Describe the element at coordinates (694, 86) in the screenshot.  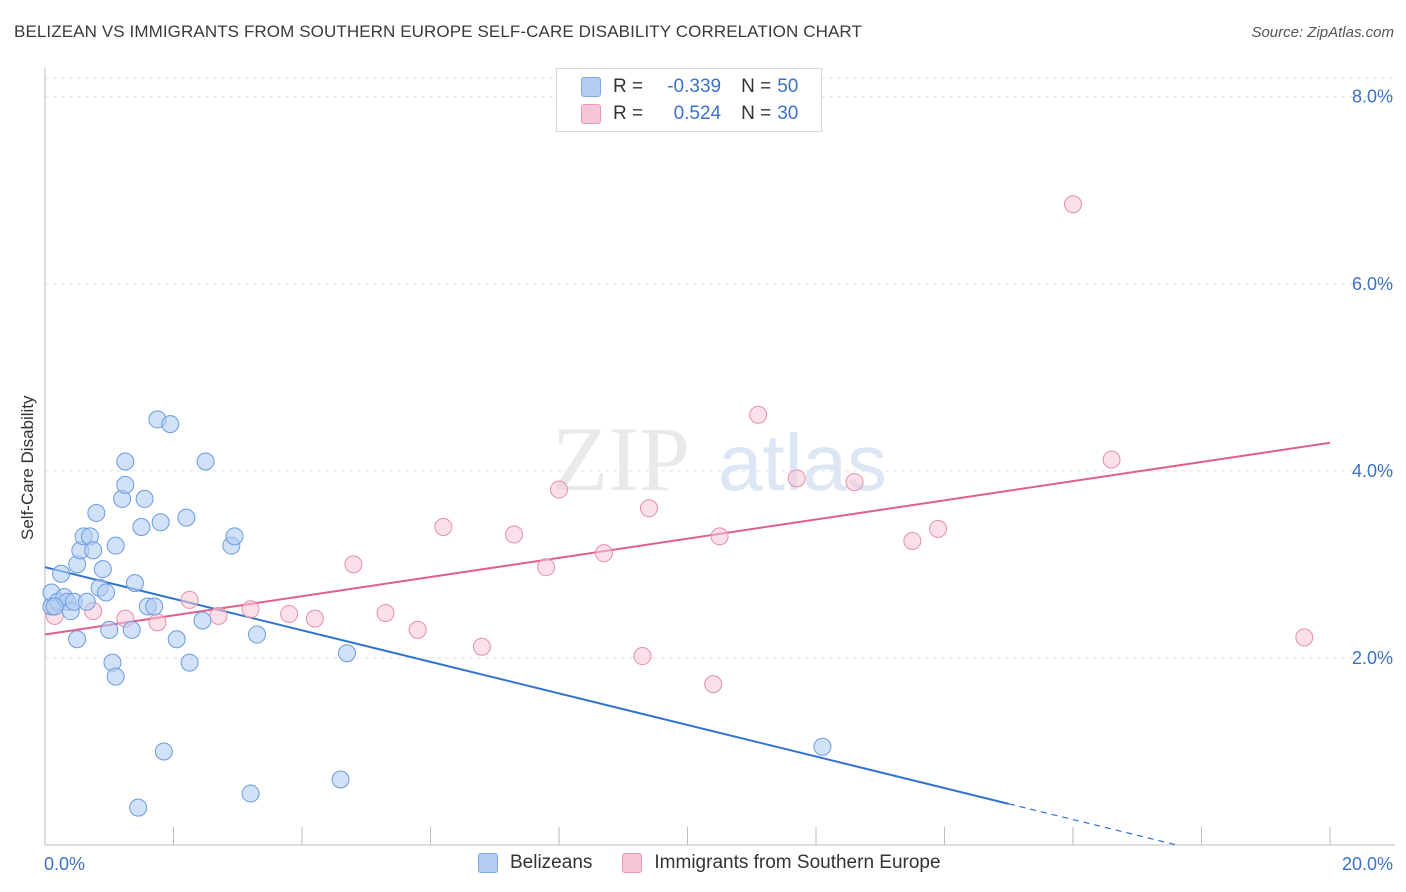
I see `legend-r-value: -0.339` at that location.